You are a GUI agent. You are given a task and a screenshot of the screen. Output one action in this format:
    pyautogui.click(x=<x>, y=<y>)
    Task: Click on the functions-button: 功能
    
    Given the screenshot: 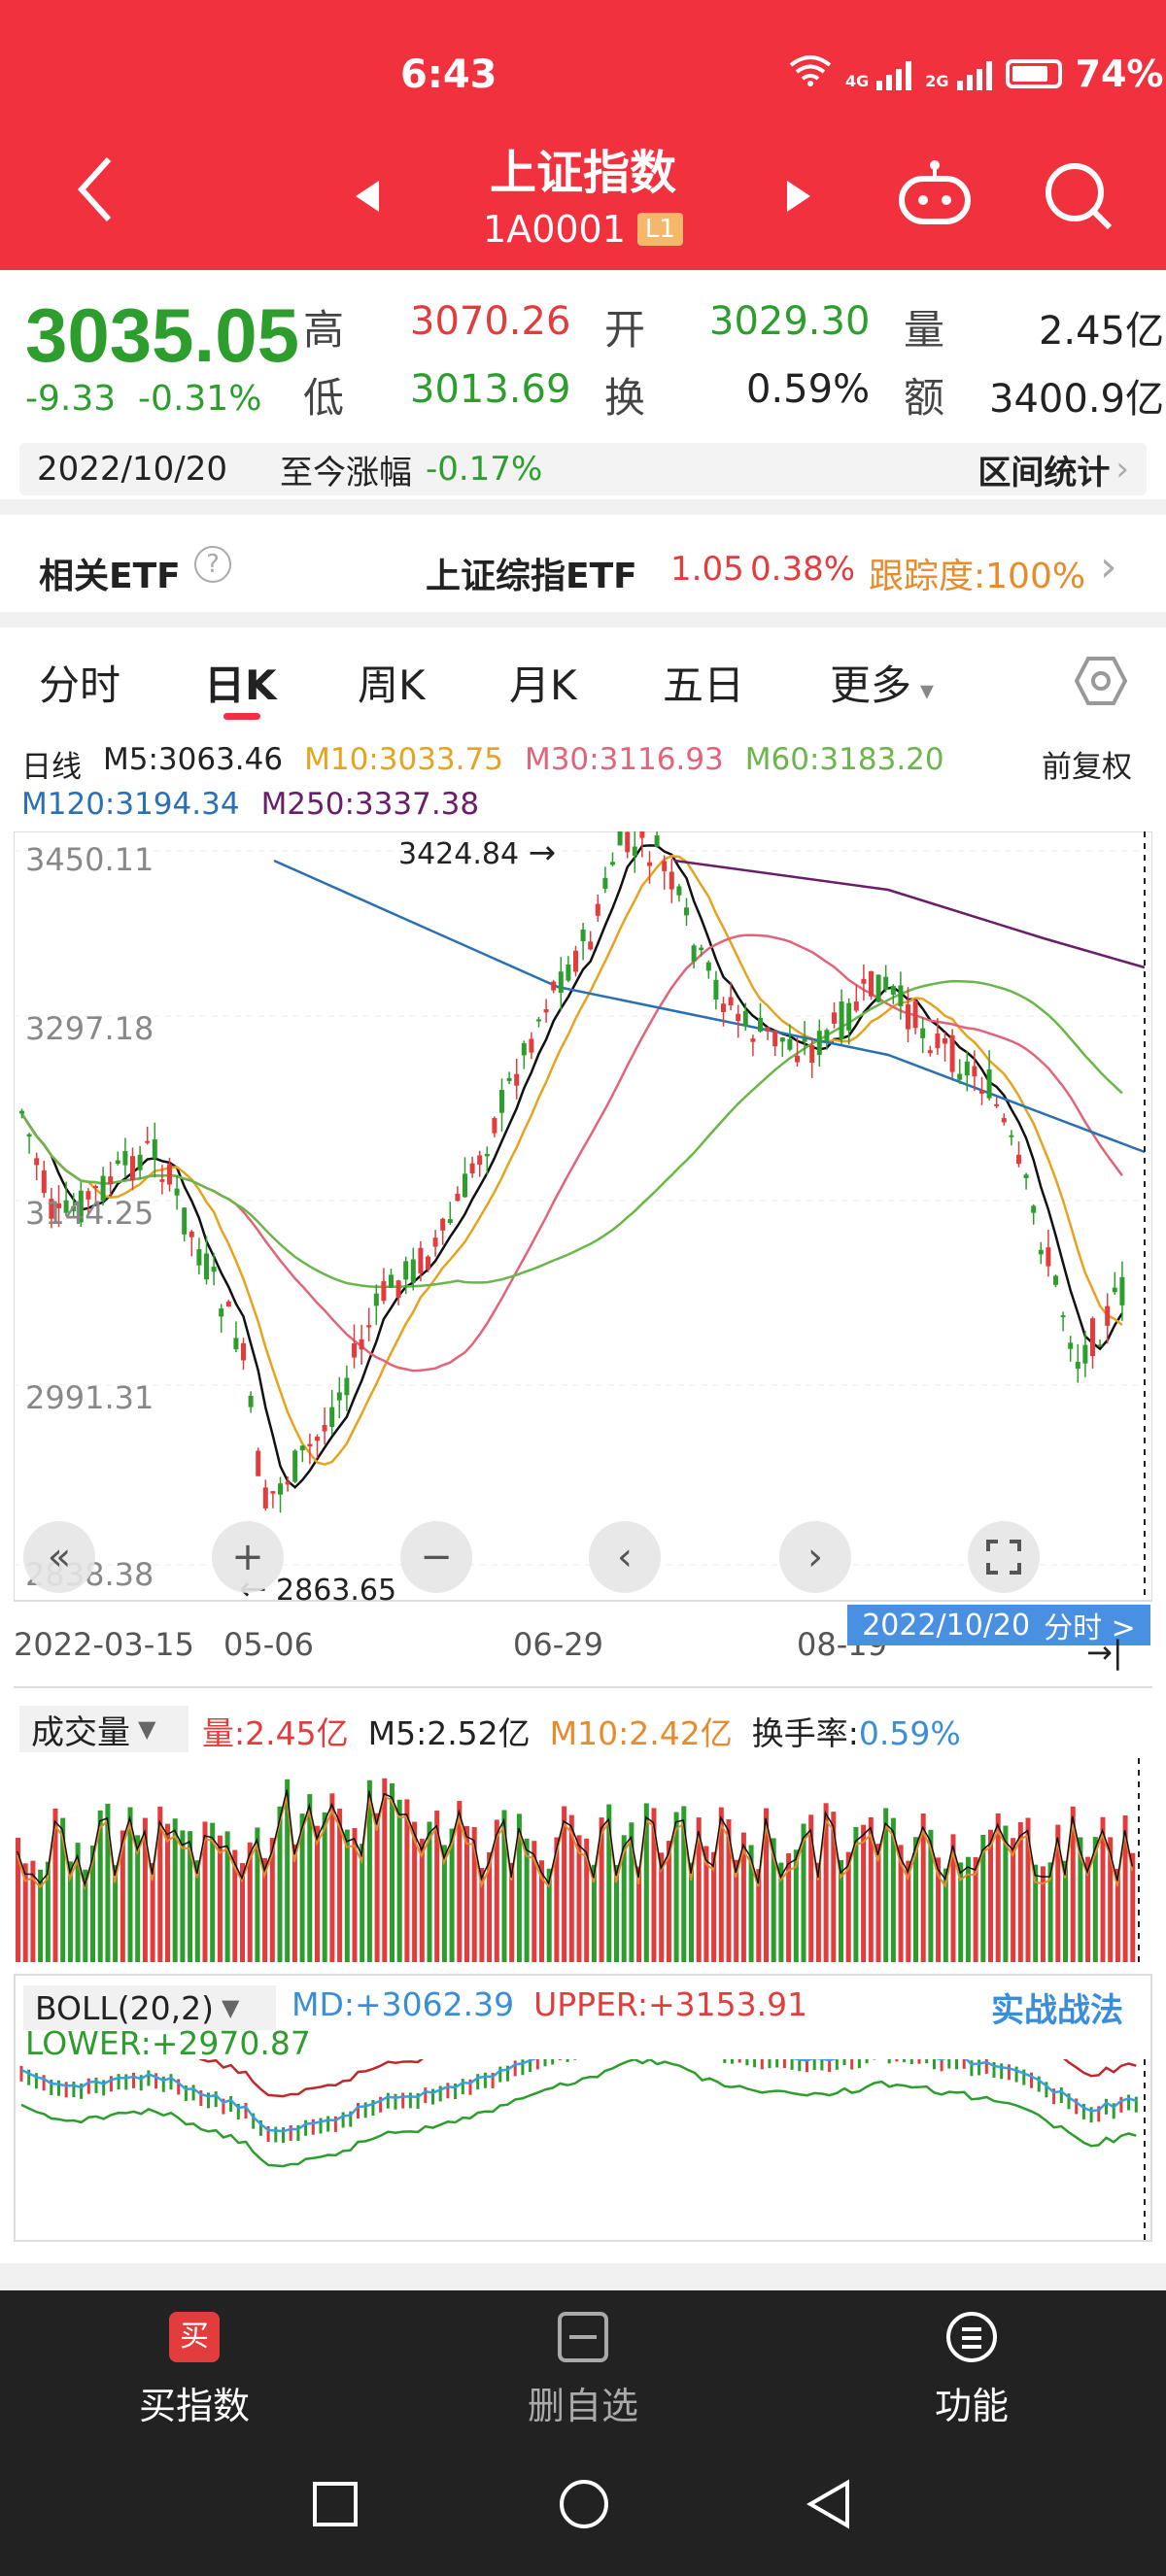 What is the action you would take?
    pyautogui.click(x=971, y=2370)
    